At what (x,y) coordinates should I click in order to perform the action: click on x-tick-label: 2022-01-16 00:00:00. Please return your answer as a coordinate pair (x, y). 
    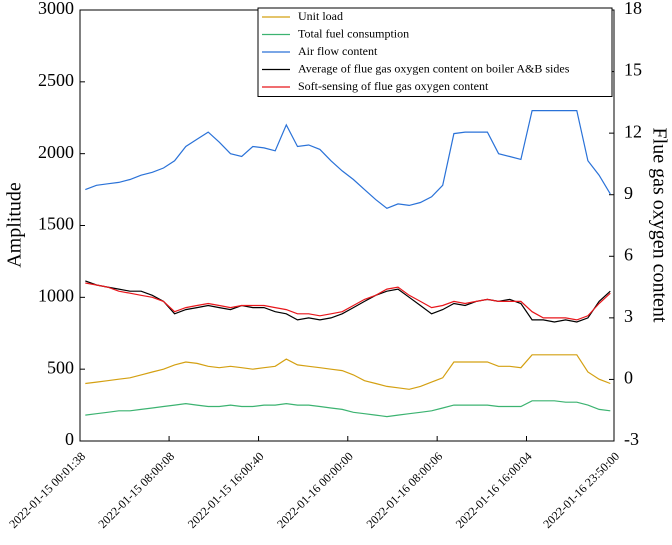
    Looking at the image, I should click on (315, 490).